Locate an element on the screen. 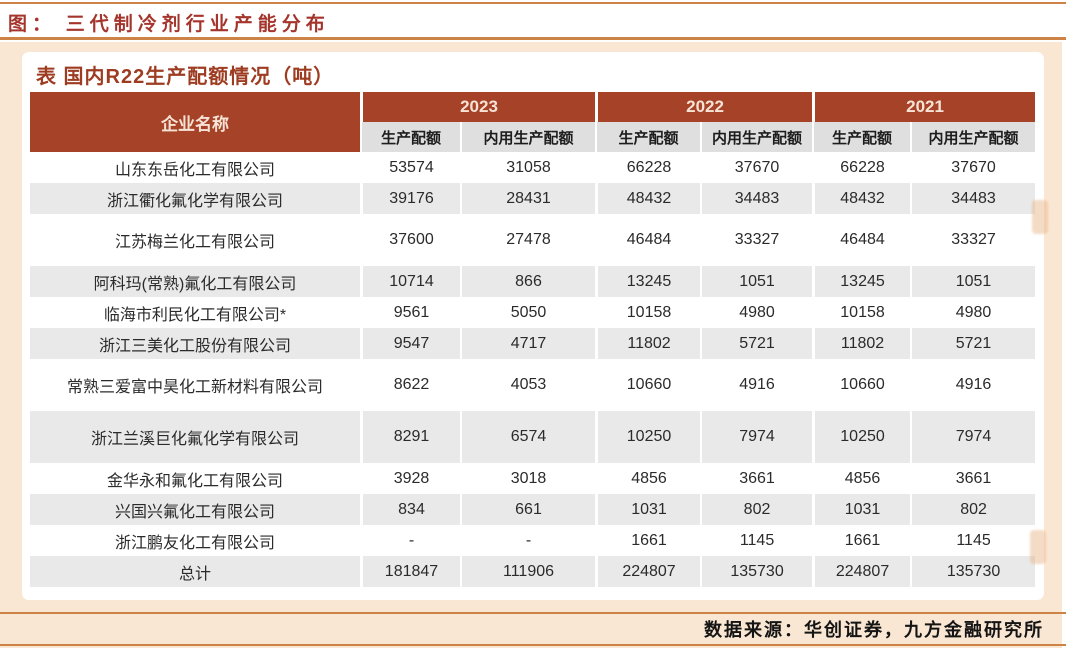 The width and height of the screenshot is (1066, 656). value-cell: 48432 is located at coordinates (861, 198).